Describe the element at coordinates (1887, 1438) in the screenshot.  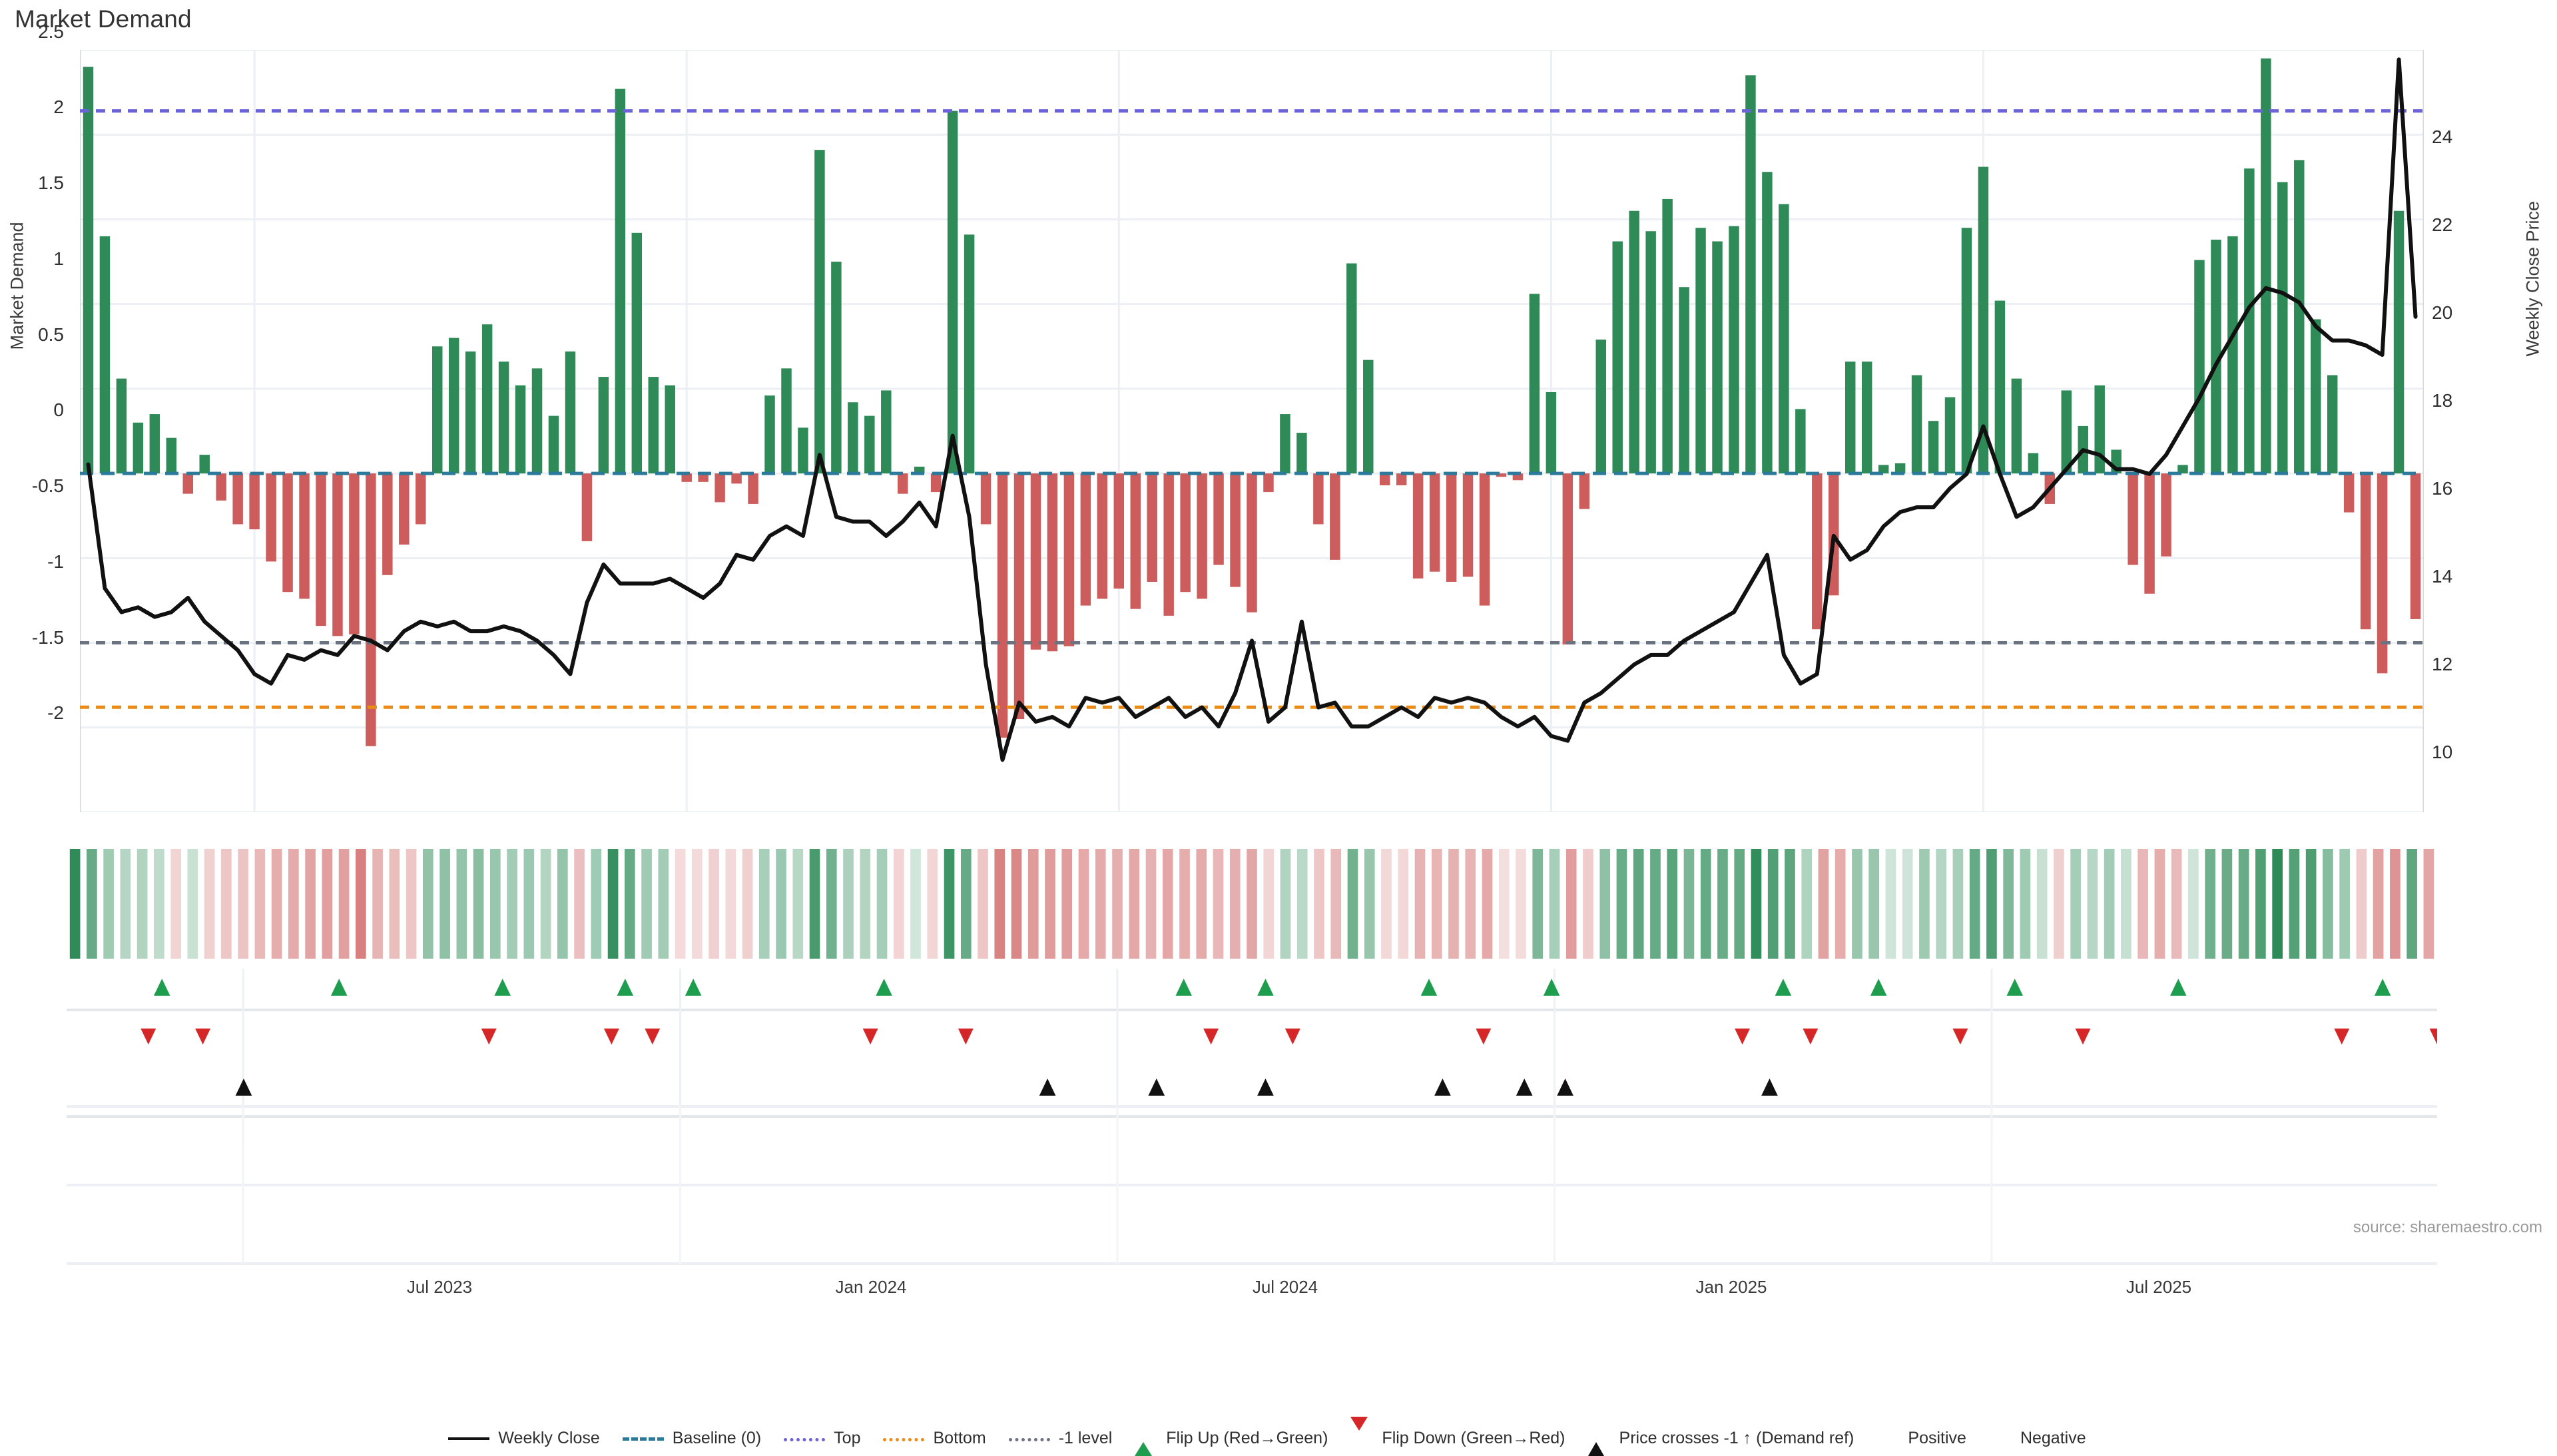
I see `positive-dot-icon` at that location.